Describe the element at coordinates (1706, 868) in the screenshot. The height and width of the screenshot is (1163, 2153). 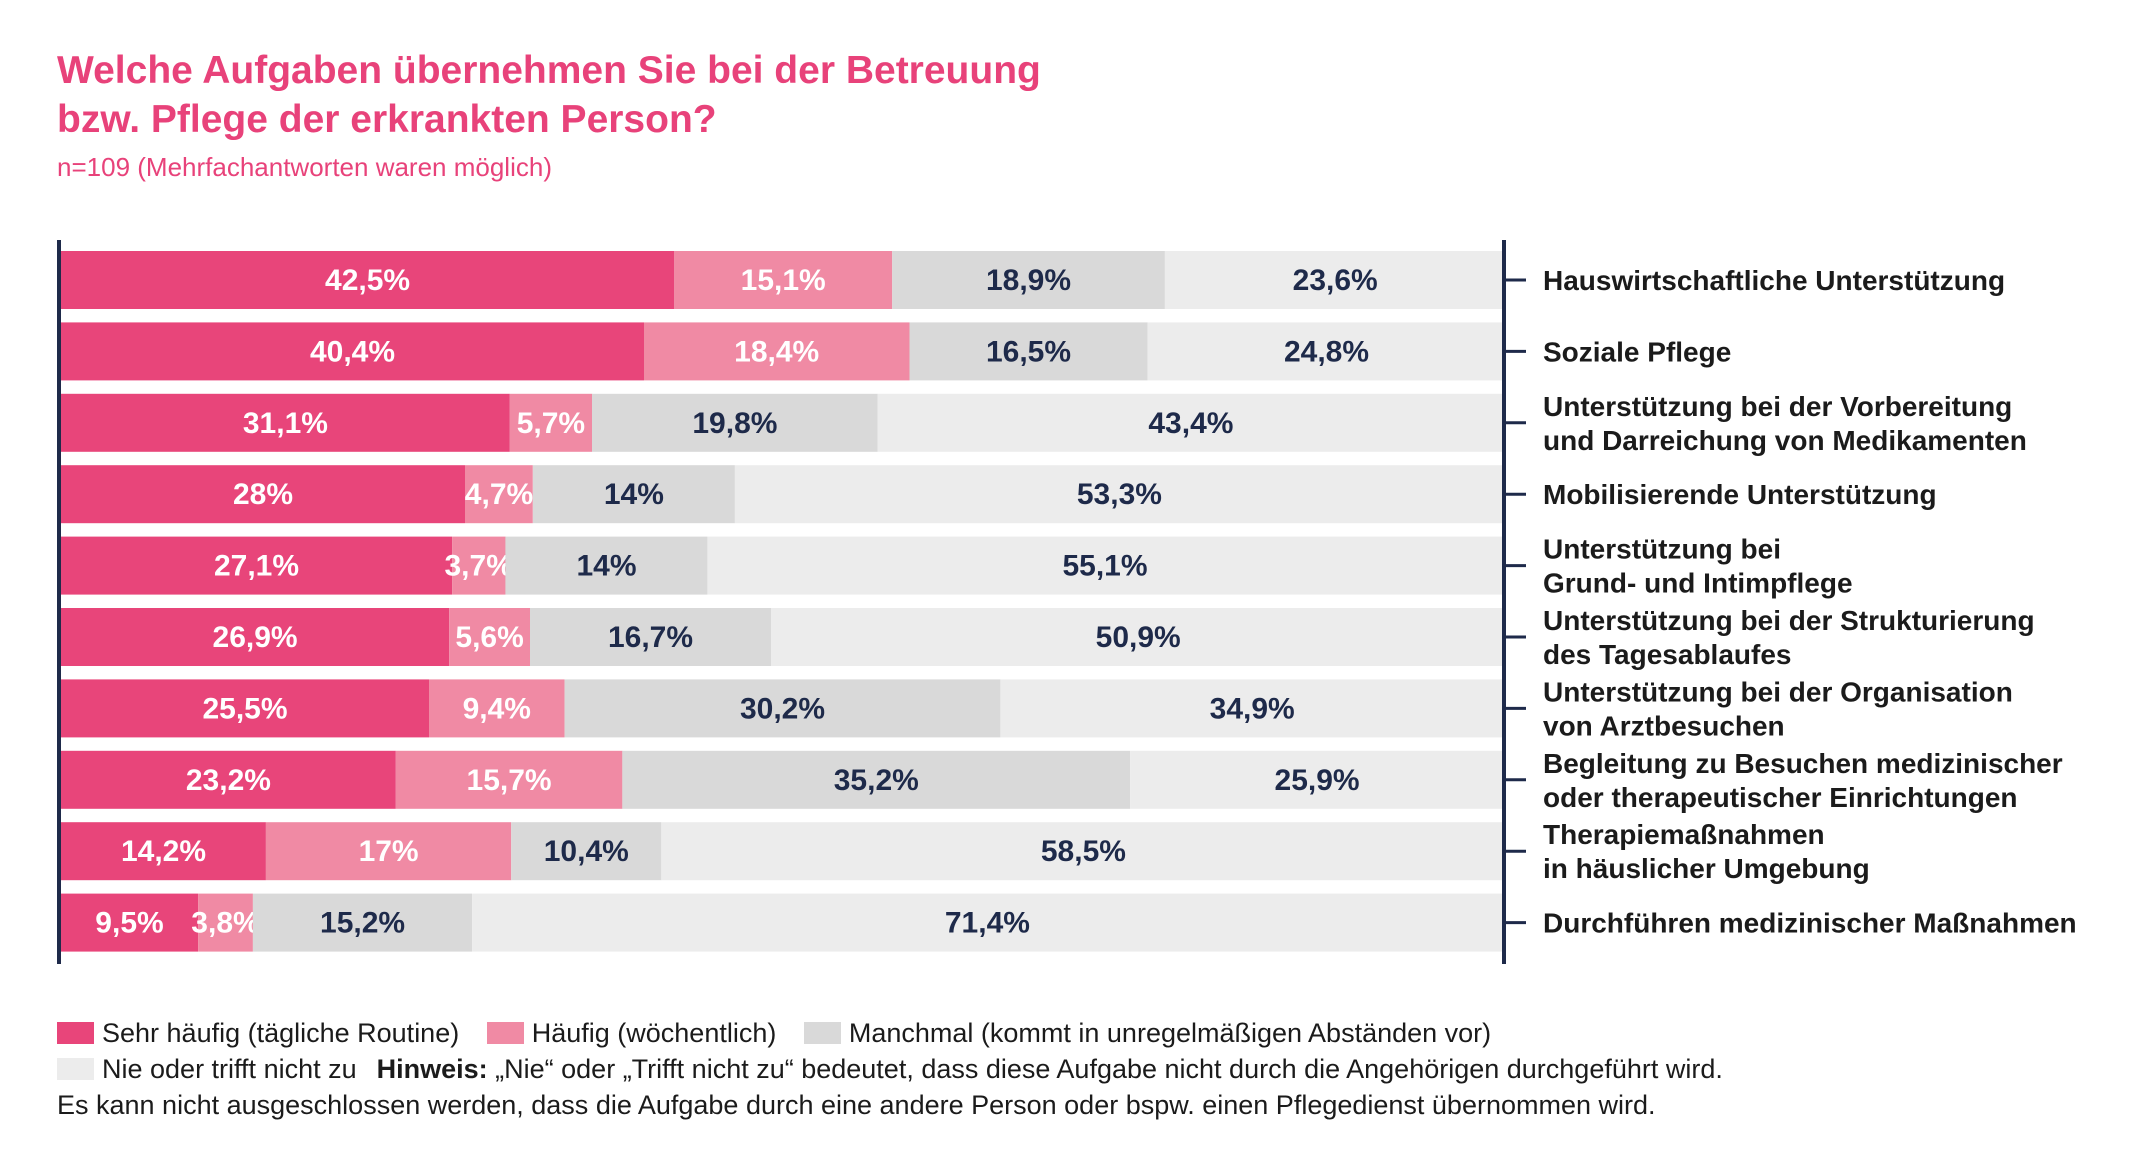
I see `category-label-9-line-2: in häuslicher Umgebung` at that location.